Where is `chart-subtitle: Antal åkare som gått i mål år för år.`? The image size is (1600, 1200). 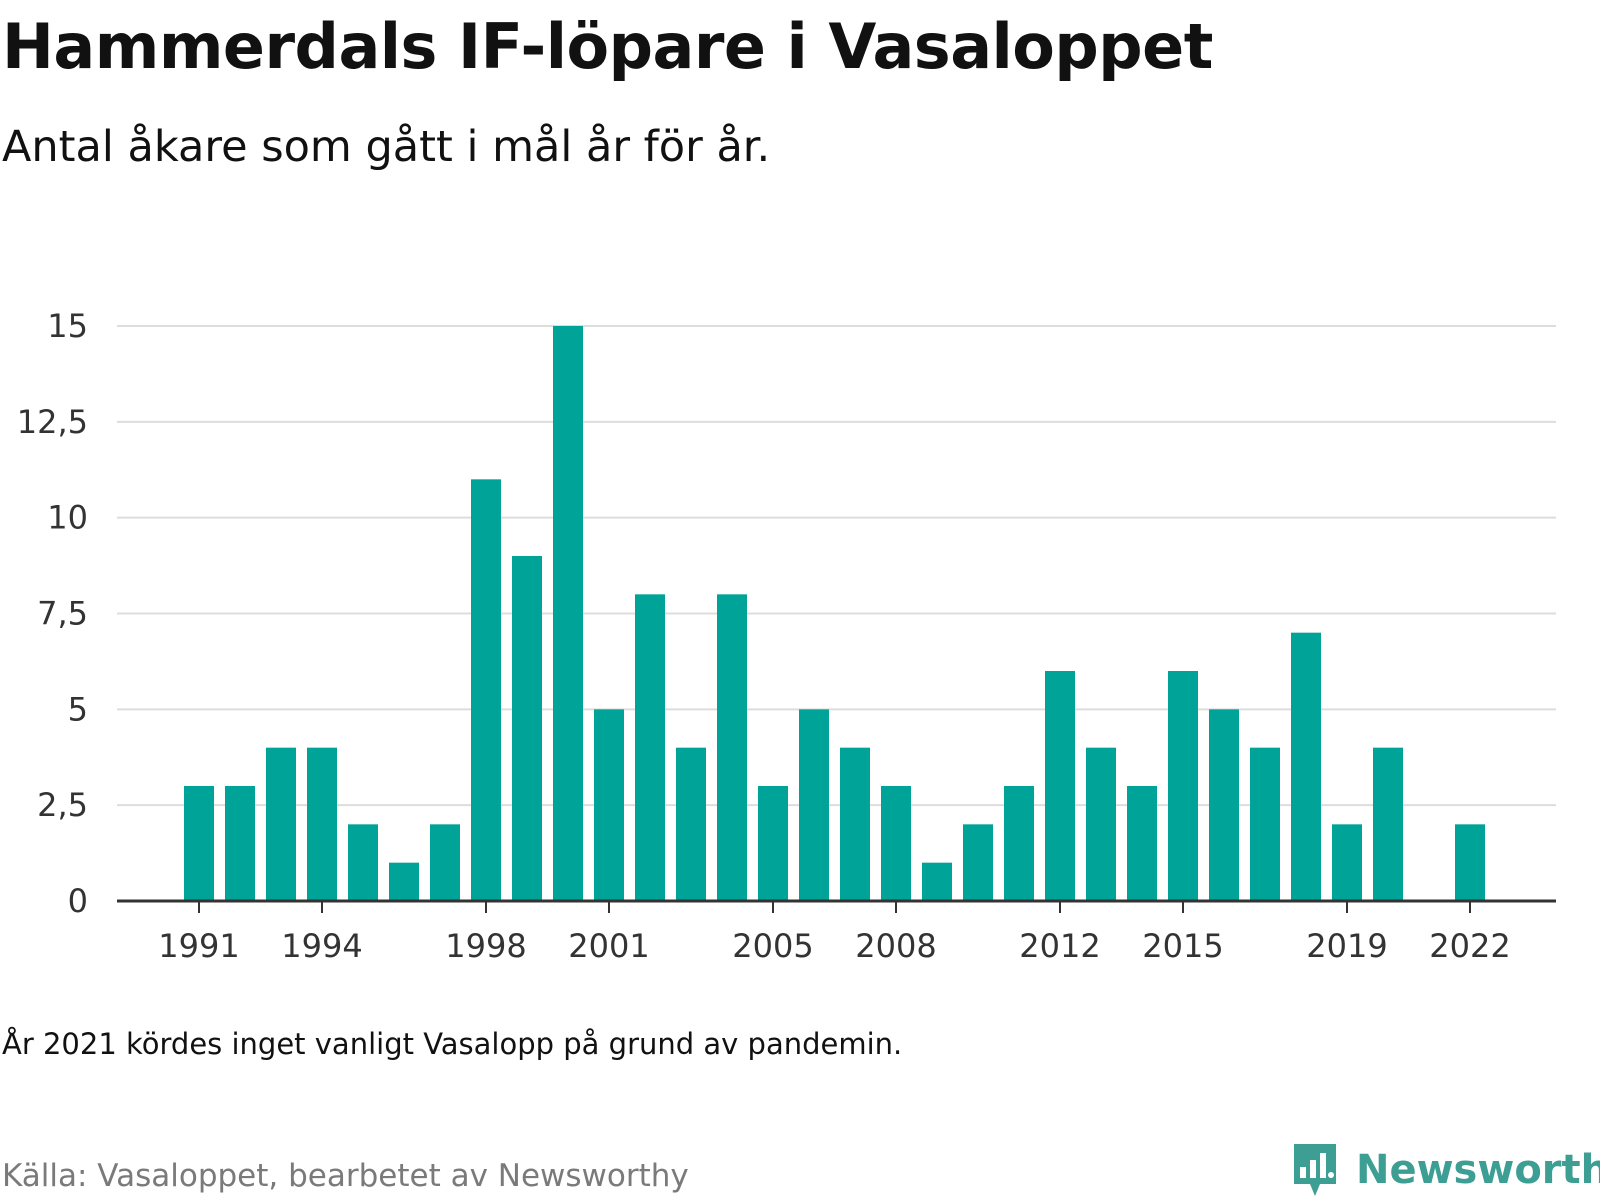
chart-subtitle: Antal åkare som gått i mål år för år. is located at coordinates (386, 147).